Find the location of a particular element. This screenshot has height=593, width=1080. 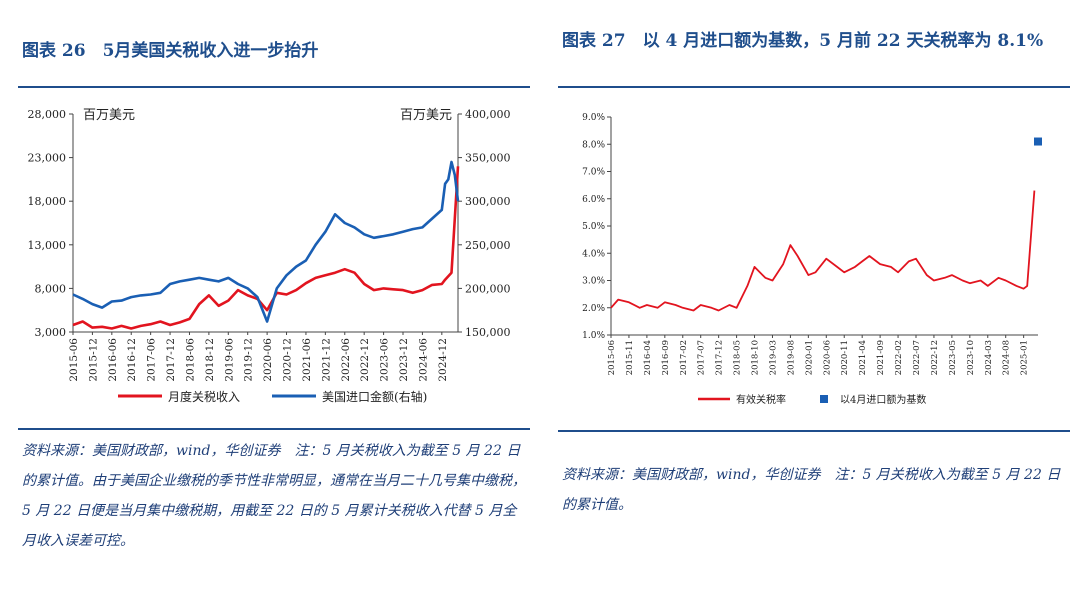

x-tick-label: 2021-04 is located at coordinates (863, 357).